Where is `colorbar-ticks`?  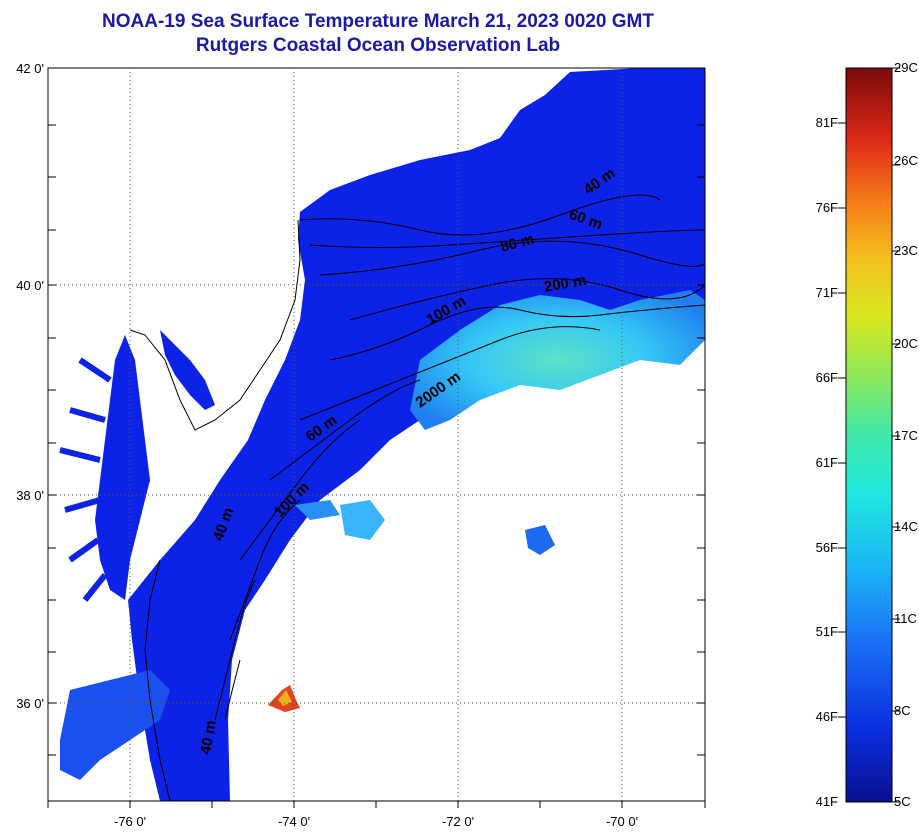
colorbar-ticks is located at coordinates (869, 435).